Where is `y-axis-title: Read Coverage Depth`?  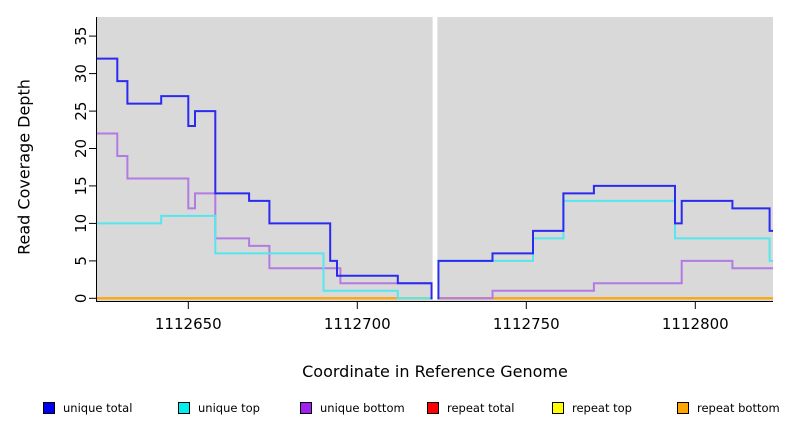
y-axis-title: Read Coverage Depth is located at coordinates (24, 167).